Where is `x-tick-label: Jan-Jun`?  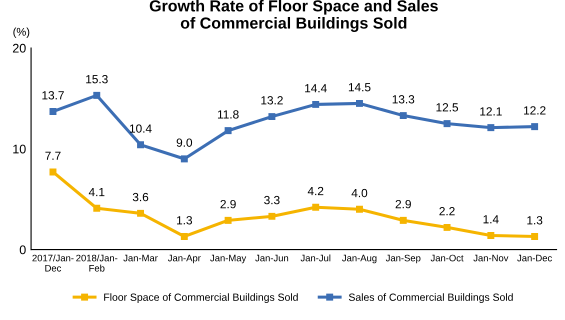 x-tick-label: Jan-Jun is located at coordinates (271, 258).